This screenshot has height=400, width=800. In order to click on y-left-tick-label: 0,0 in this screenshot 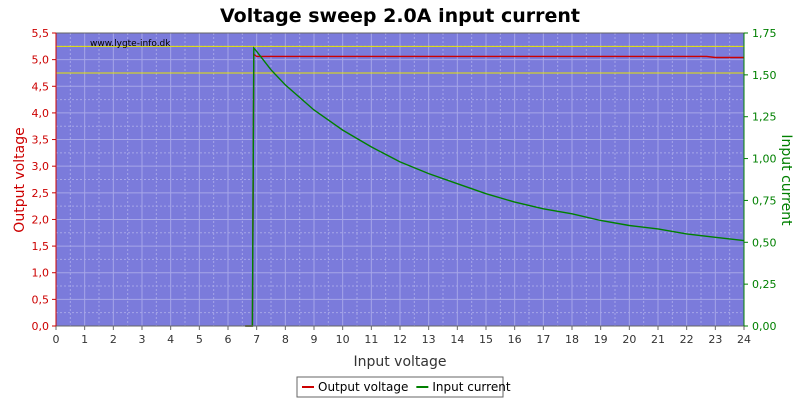, I will do `click(41, 326)`.